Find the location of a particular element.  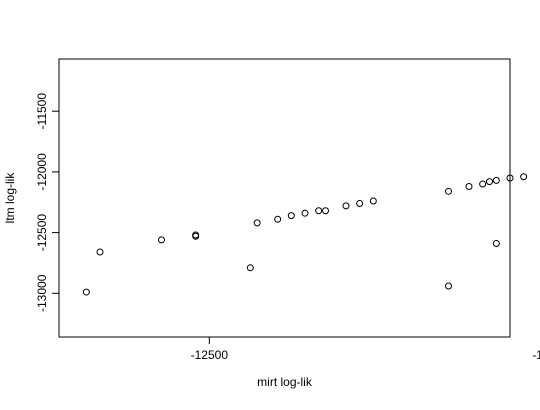

x-axis-label: mirt log-lik is located at coordinates (285, 382).